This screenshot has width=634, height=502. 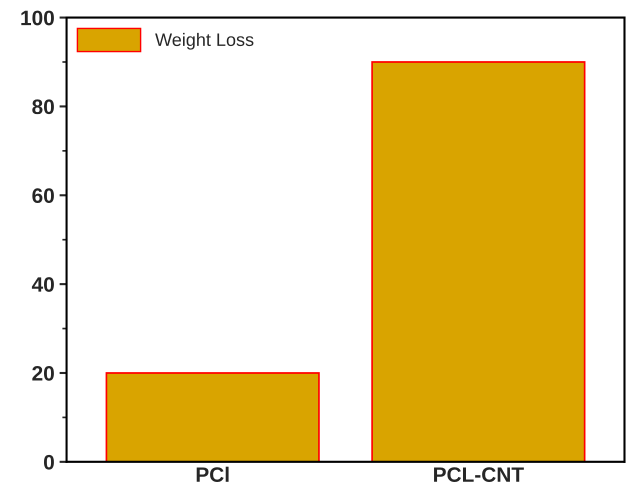 What do you see at coordinates (49, 462) in the screenshot?
I see `y-tick-label: 0` at bounding box center [49, 462].